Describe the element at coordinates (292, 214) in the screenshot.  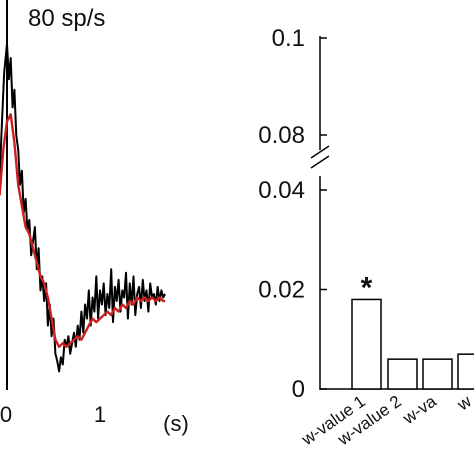
I see `y-tick-group: 0 0.02 0.04 0.08 0.1` at that location.